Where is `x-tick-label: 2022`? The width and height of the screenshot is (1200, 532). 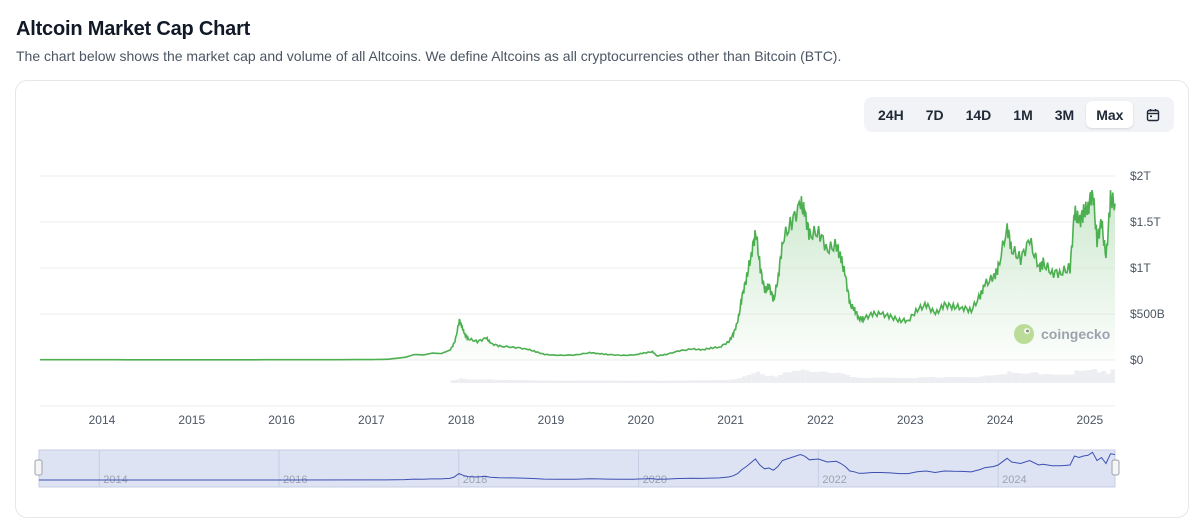 x-tick-label: 2022 is located at coordinates (820, 420).